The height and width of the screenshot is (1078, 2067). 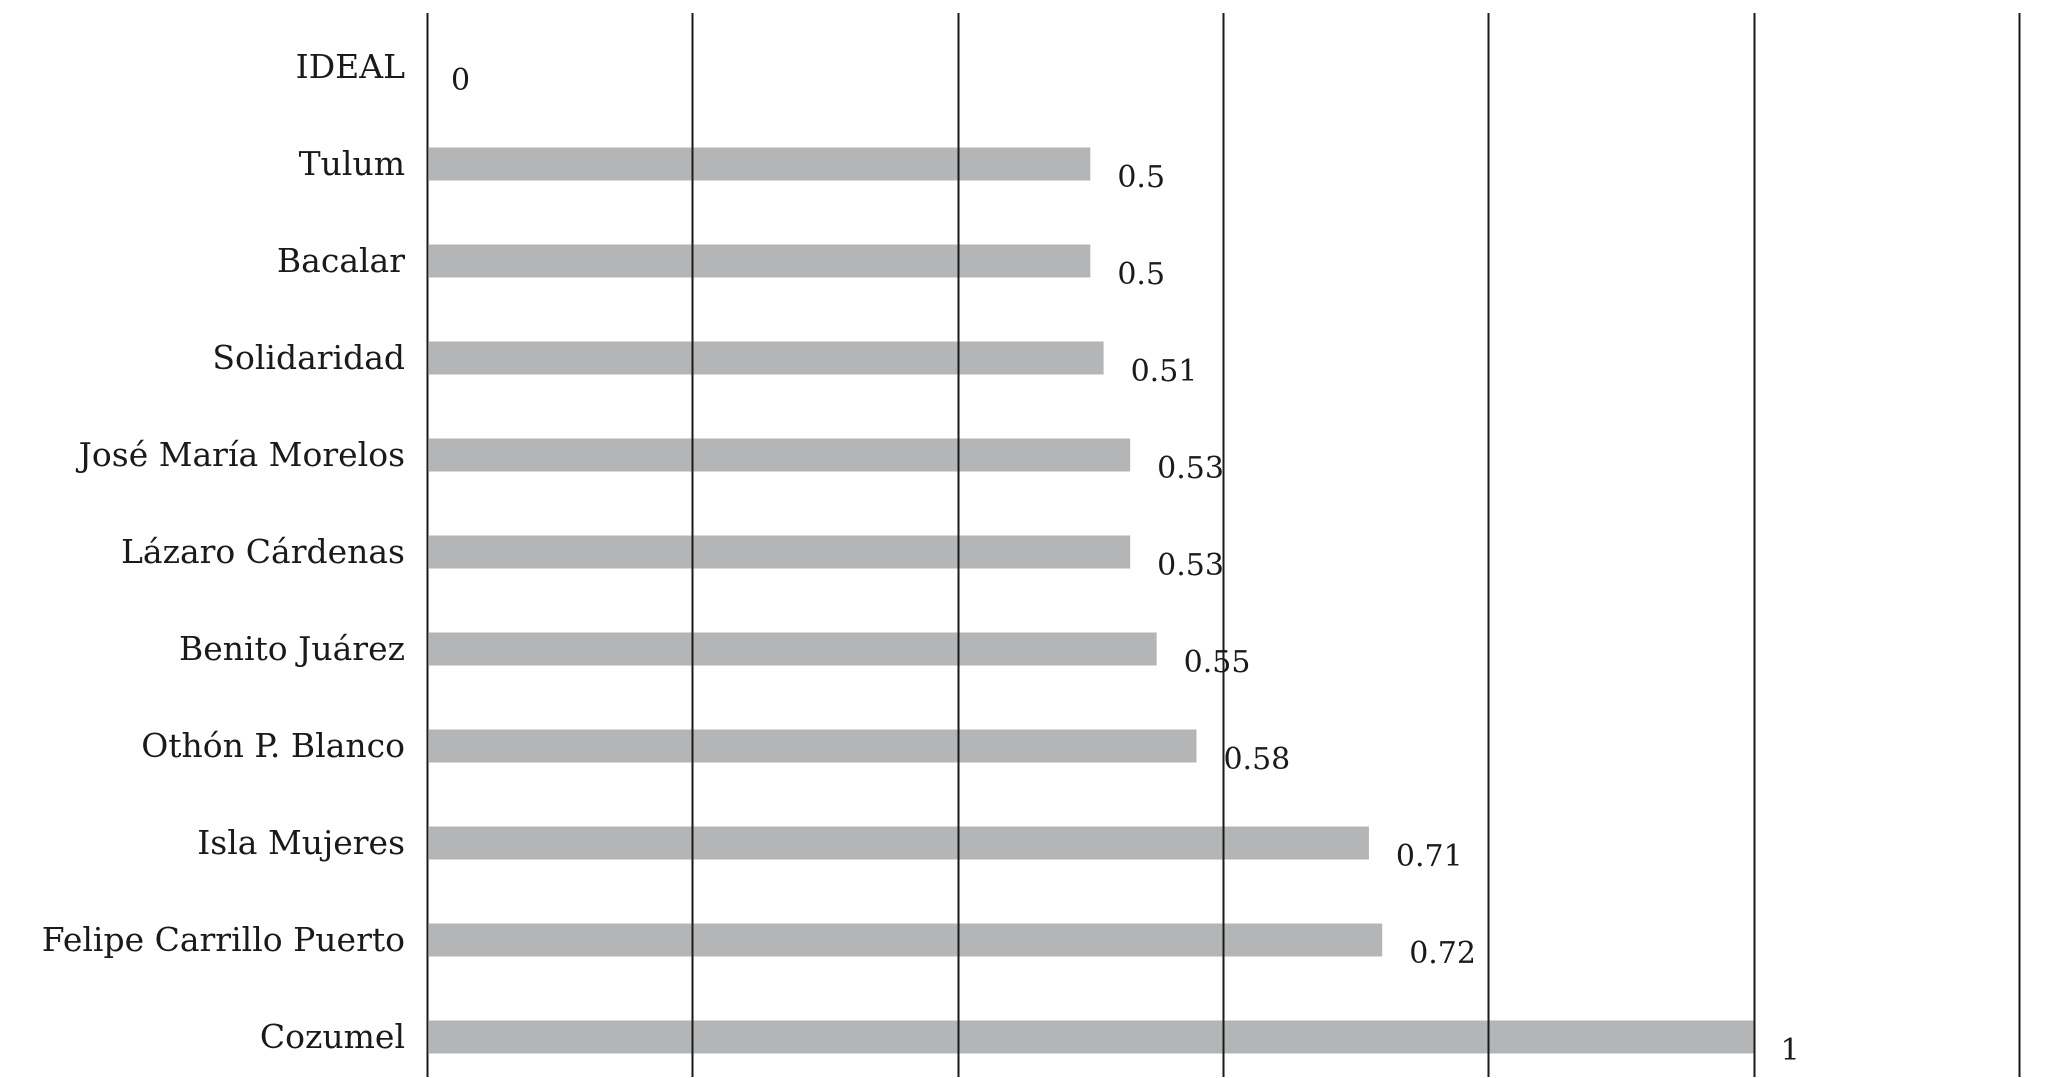 I want to click on value-label: 0, so click(x=460, y=80).